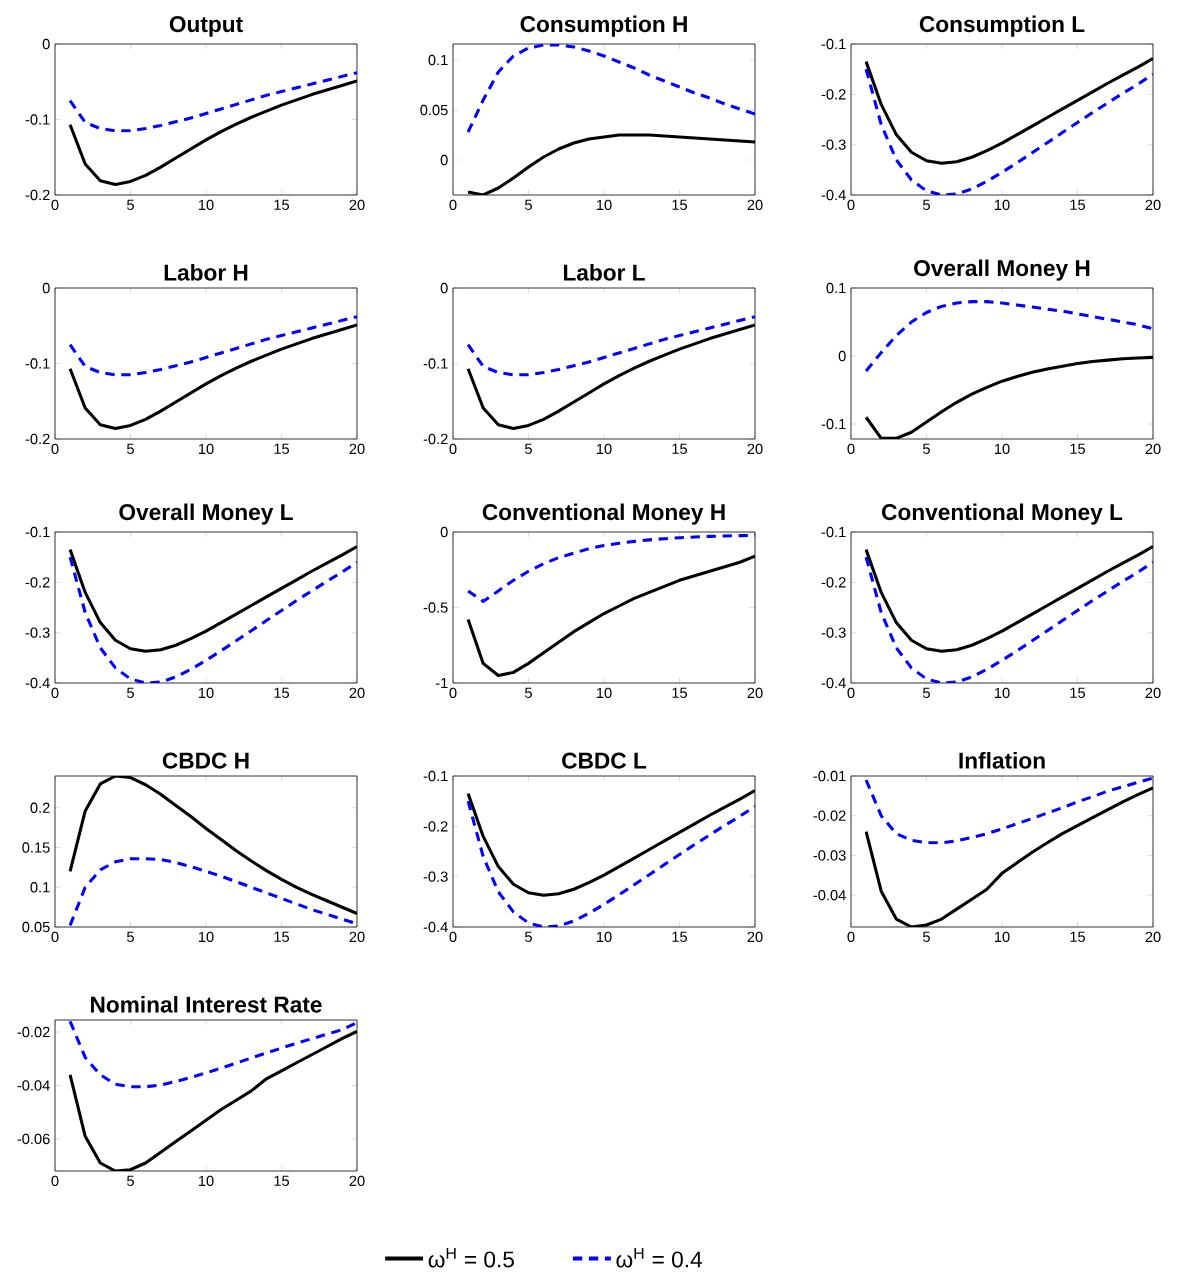  What do you see at coordinates (40, 807) in the screenshot?
I see `y-tick-label: 0.2` at bounding box center [40, 807].